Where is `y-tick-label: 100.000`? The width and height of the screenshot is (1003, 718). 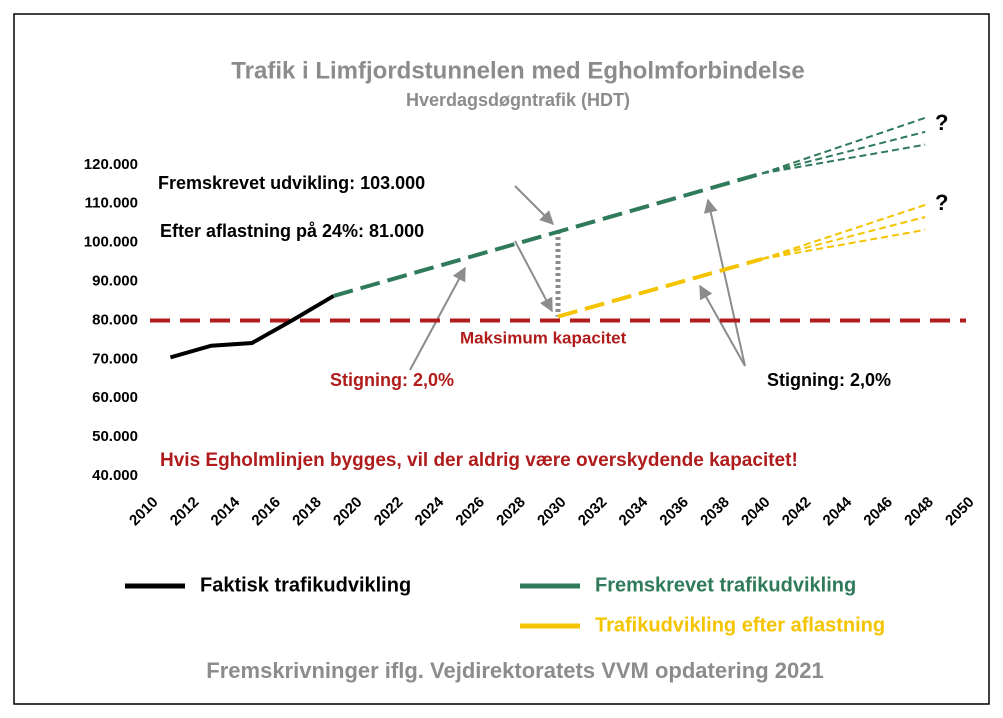
y-tick-label: 100.000 is located at coordinates (111, 242).